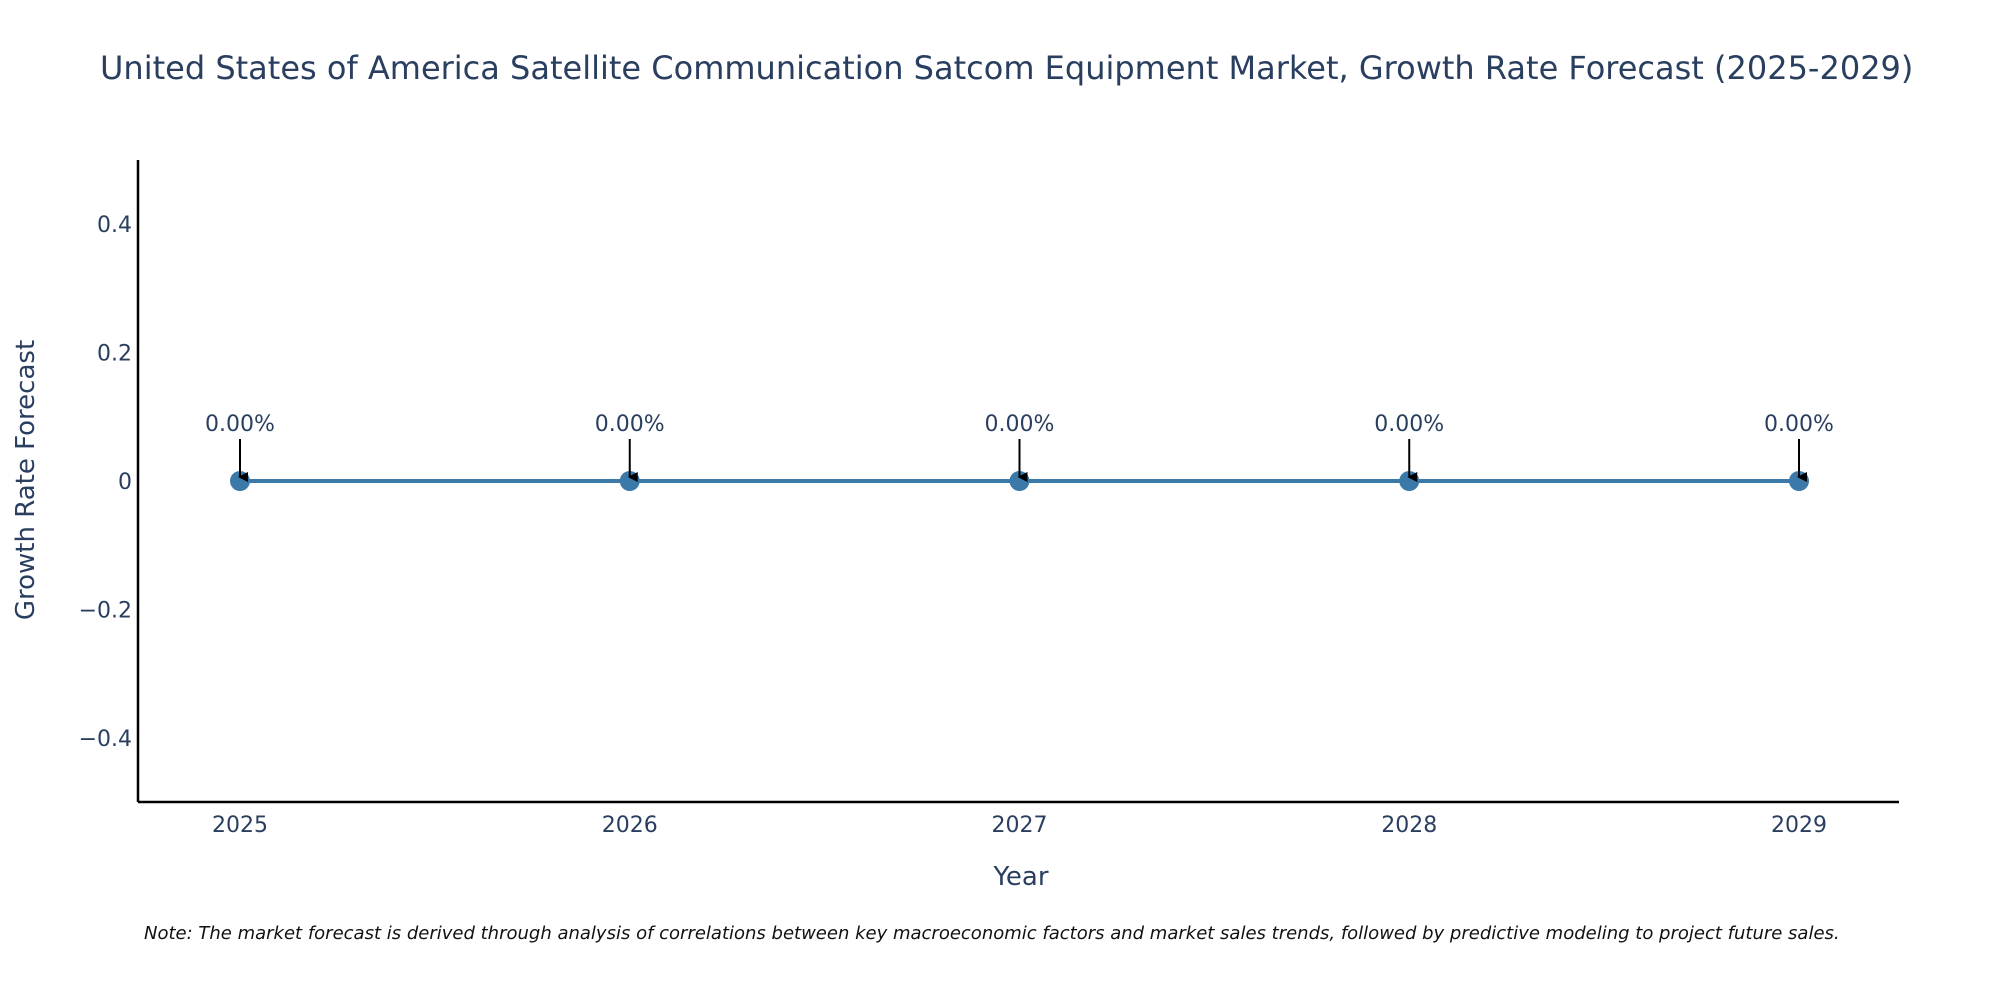 Image resolution: width=2000 pixels, height=1000 pixels. Describe the element at coordinates (105, 739) in the screenshot. I see `y-tick-label: −0.4` at that location.